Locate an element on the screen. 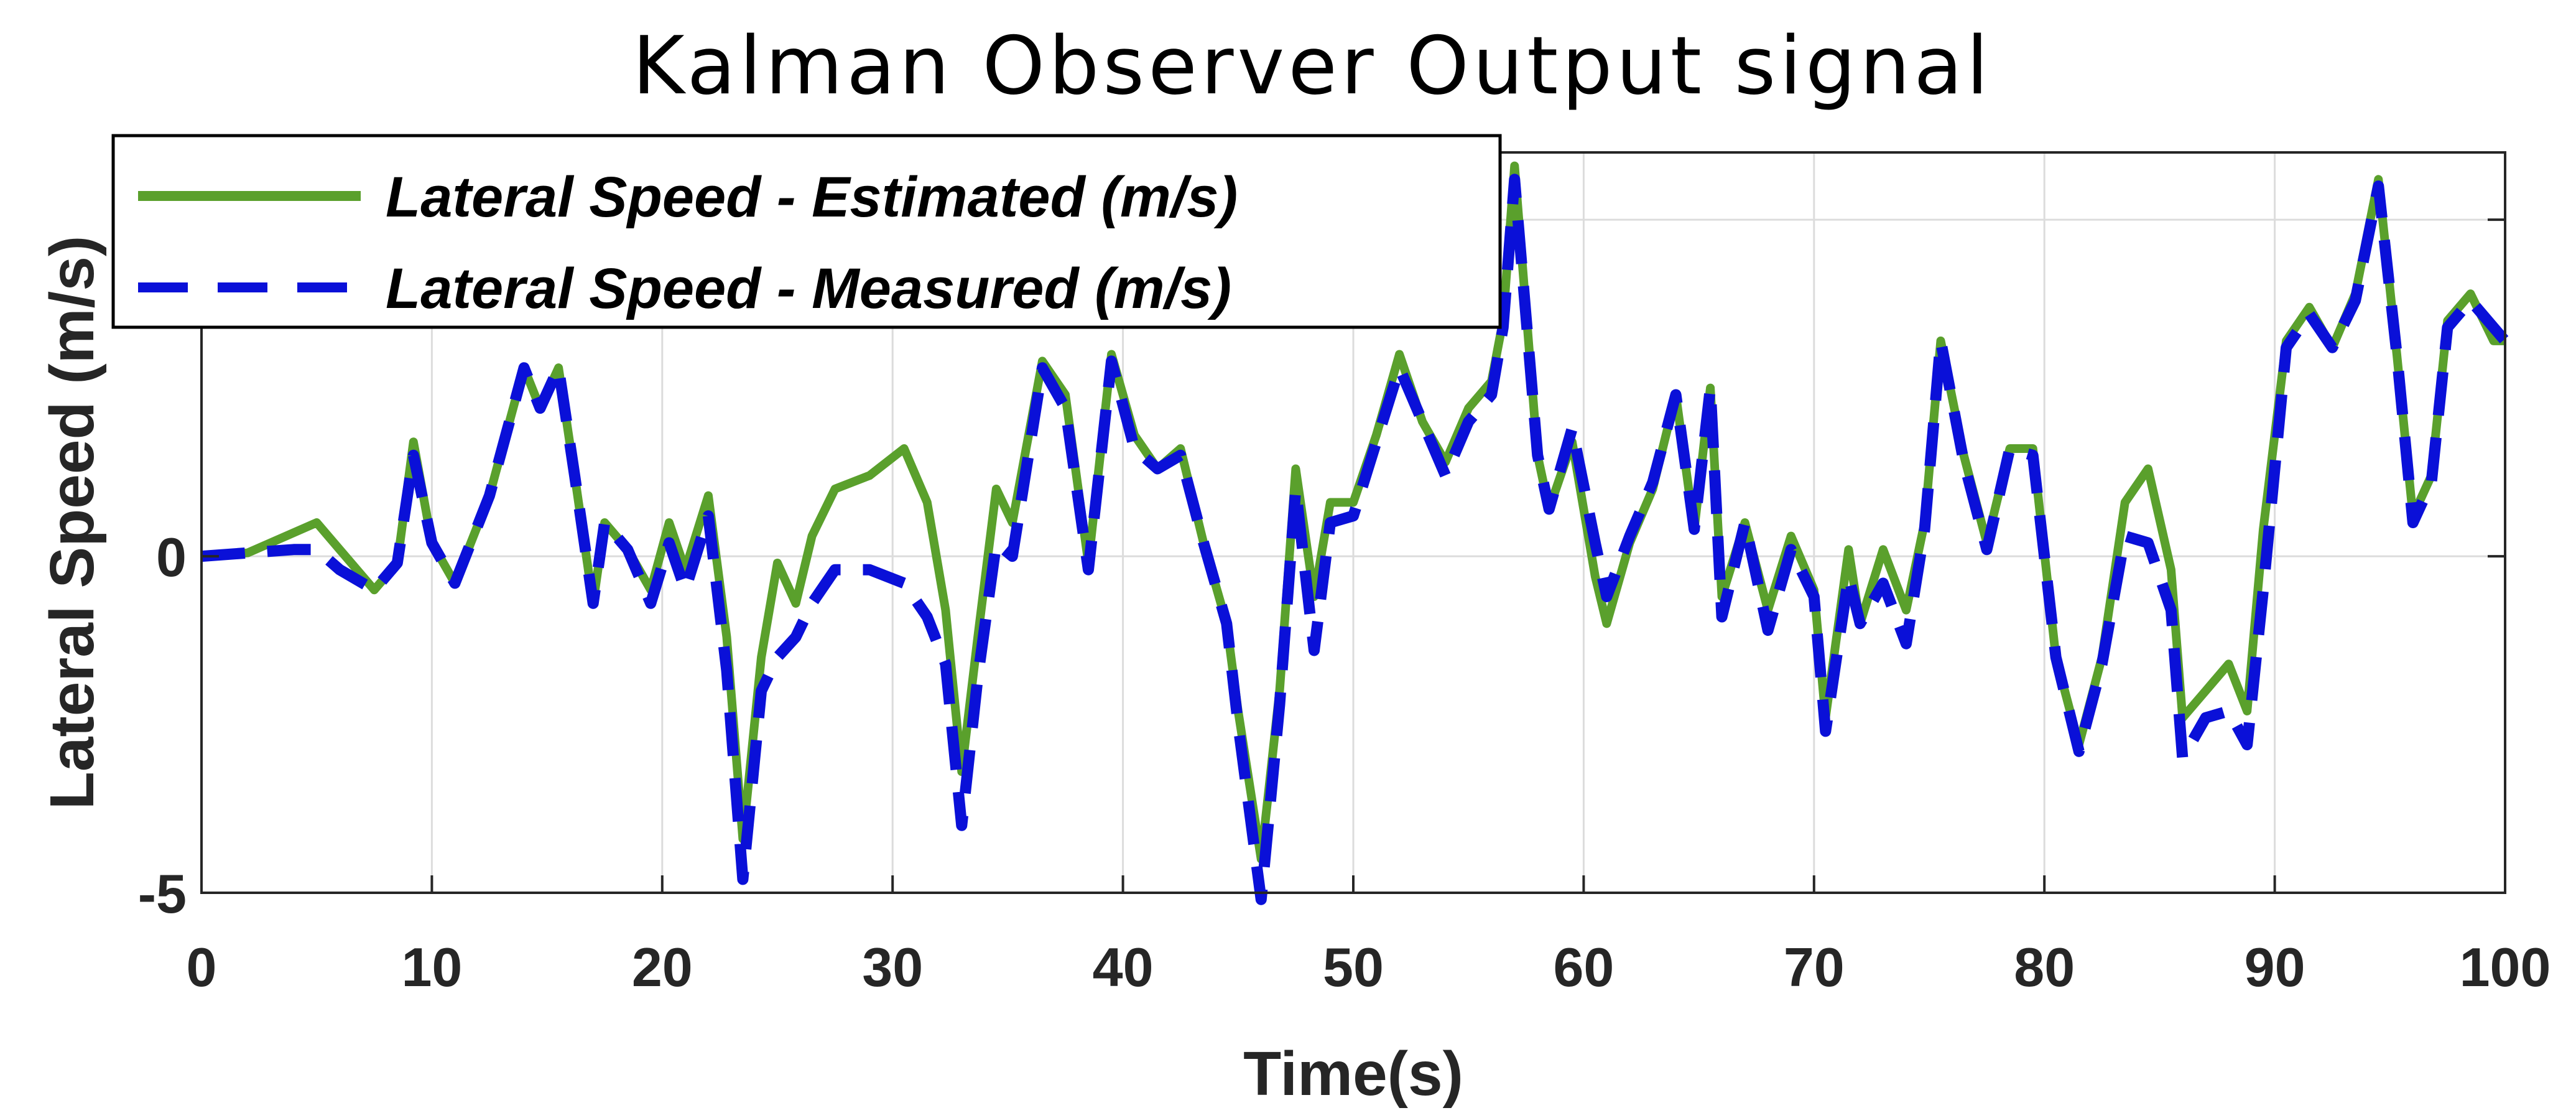 The height and width of the screenshot is (1118, 2576). x-tick-label: 10 is located at coordinates (432, 967).